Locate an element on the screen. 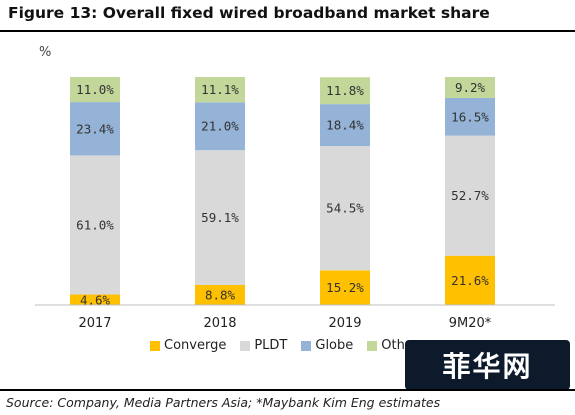 This screenshot has height=415, width=575. data-label-globe-2018: 21.0% is located at coordinates (220, 126).